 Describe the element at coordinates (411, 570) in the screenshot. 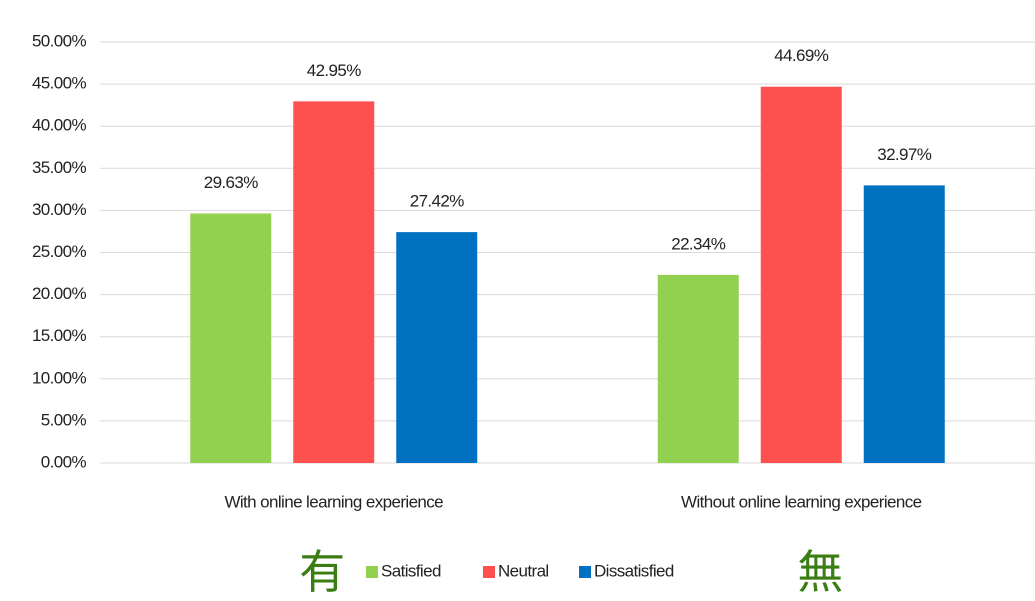

I see `legend-label: Satisfied` at that location.